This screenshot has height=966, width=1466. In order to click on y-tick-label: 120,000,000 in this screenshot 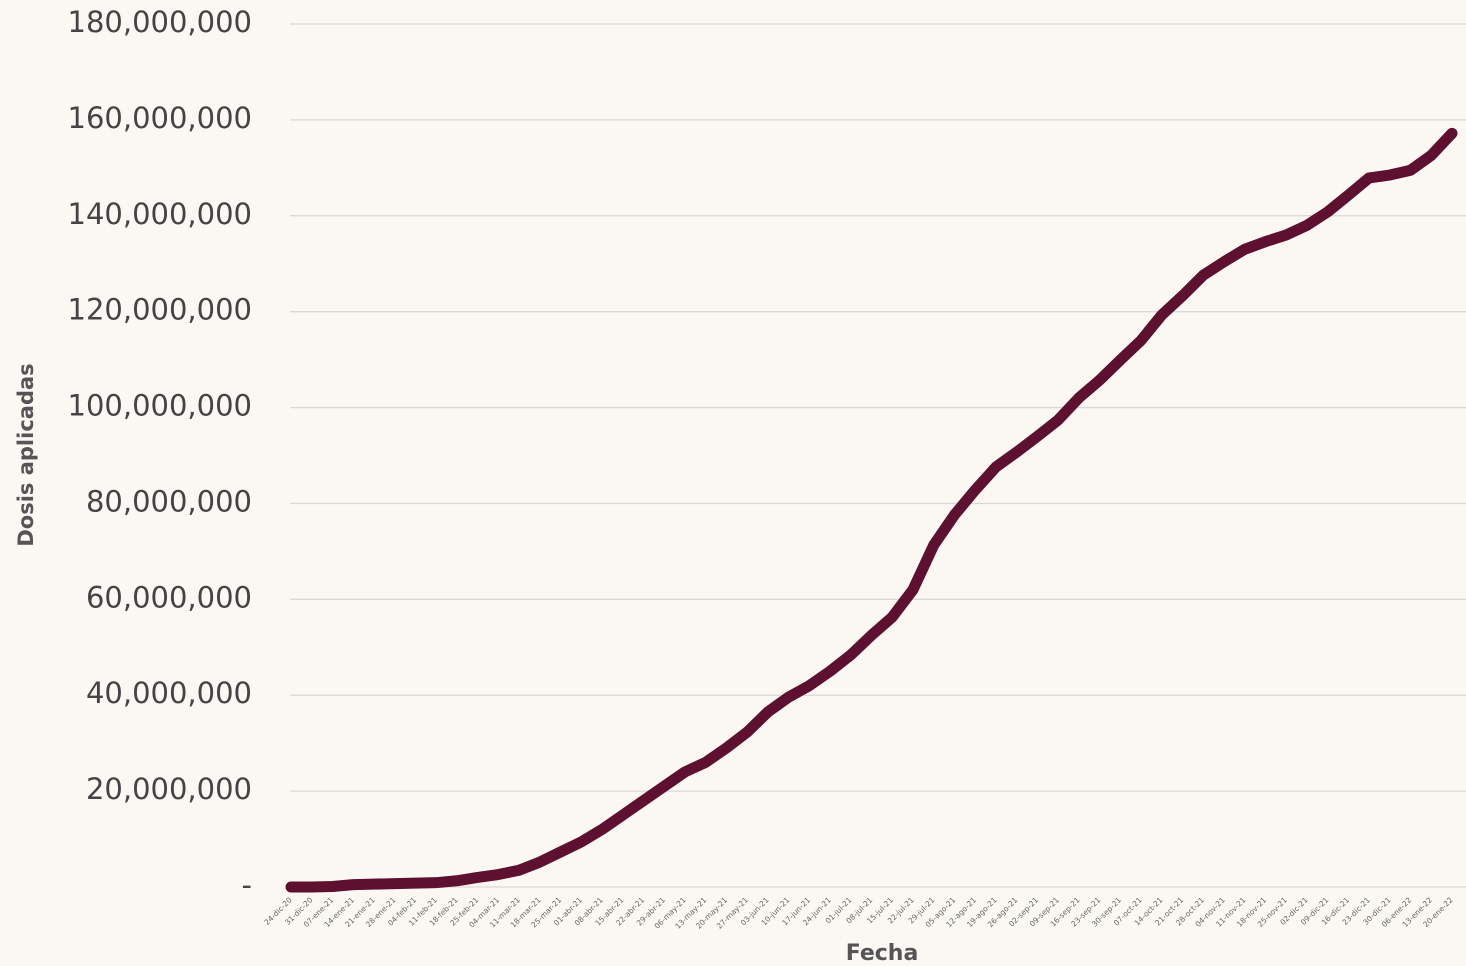, I will do `click(160, 310)`.